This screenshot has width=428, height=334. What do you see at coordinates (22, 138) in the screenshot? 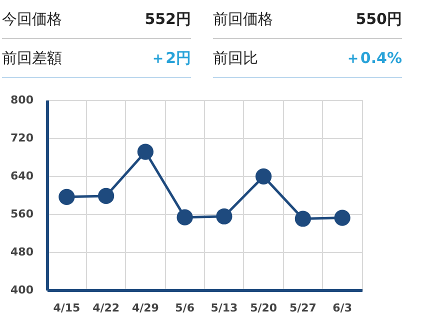
I see `y-tick-label: 720` at bounding box center [22, 138].